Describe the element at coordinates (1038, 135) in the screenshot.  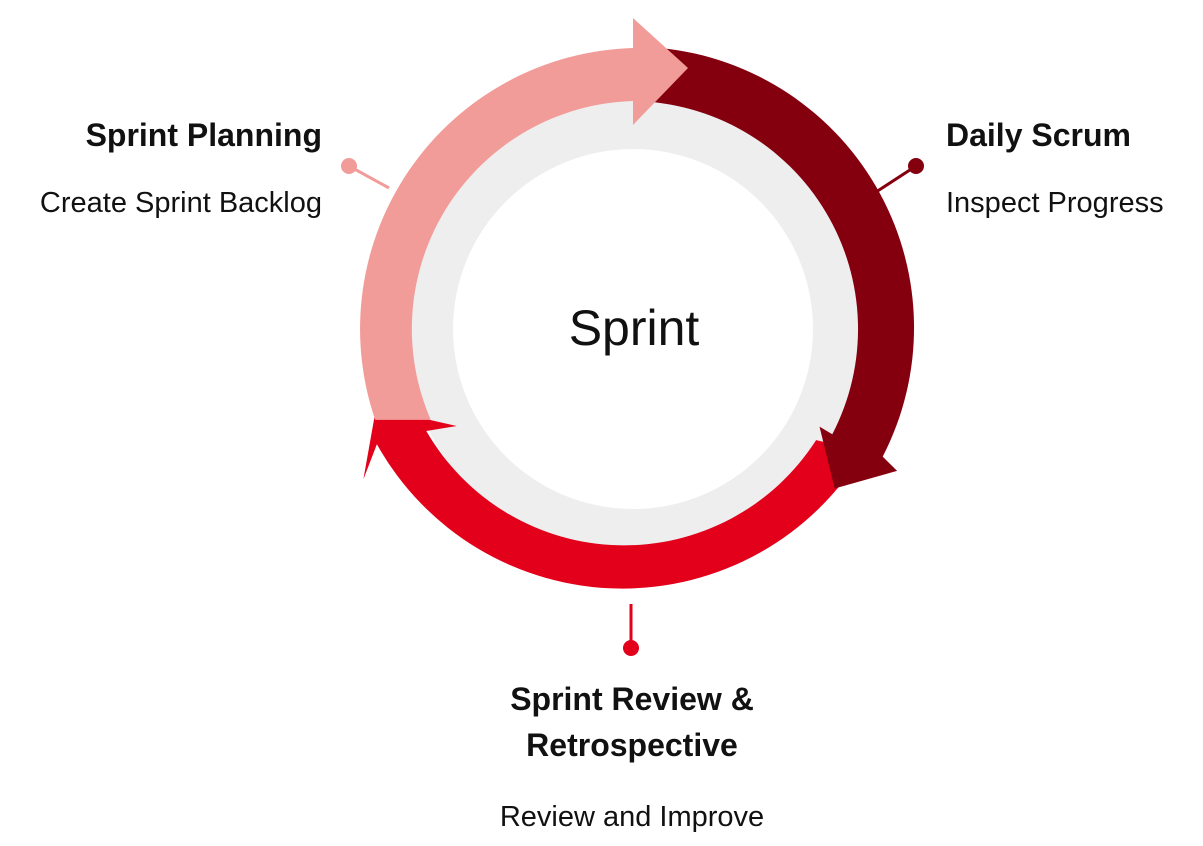
I see `daily-scrum-title: Daily Scrum` at that location.